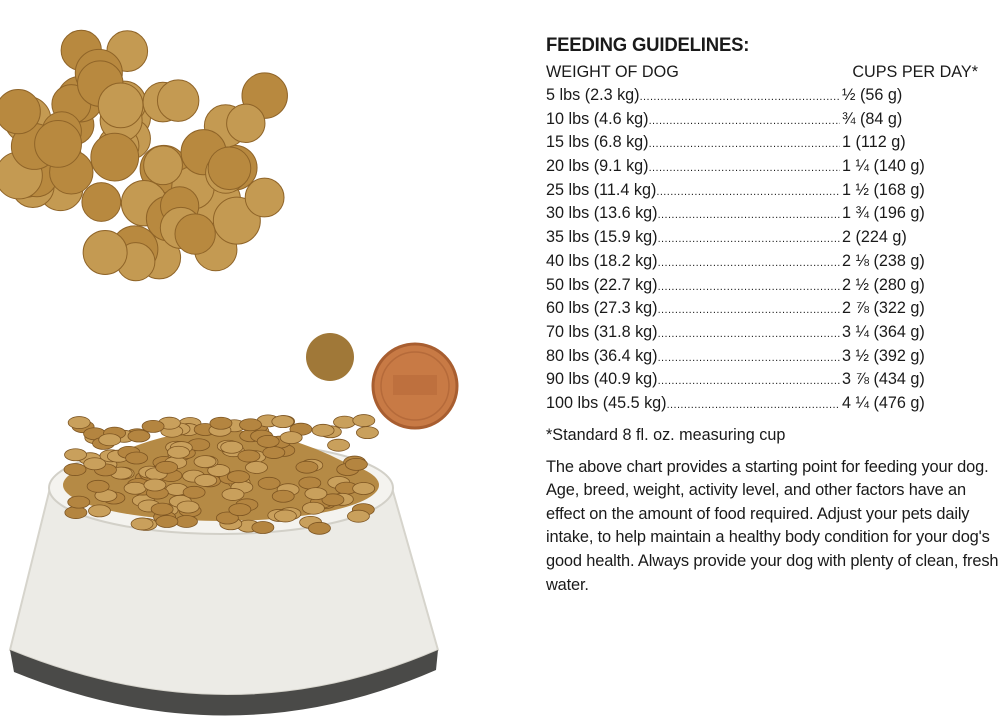 This screenshot has height=722, width=1003. What do you see at coordinates (762, 72) in the screenshot?
I see `table-header: WEIGHT OF DOG CUPS PER DAY*` at bounding box center [762, 72].